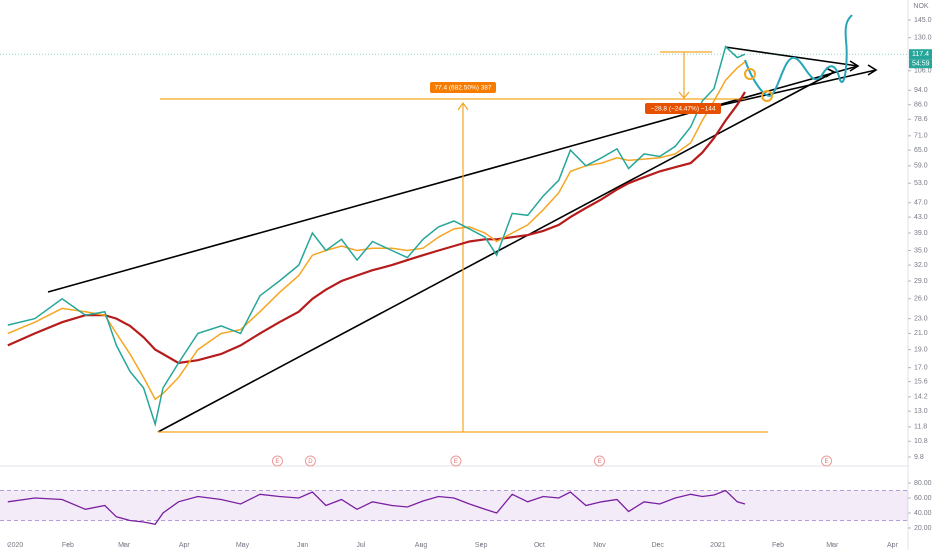 The width and height of the screenshot is (932, 550). I want to click on countdown-label: 54:59, so click(921, 64).